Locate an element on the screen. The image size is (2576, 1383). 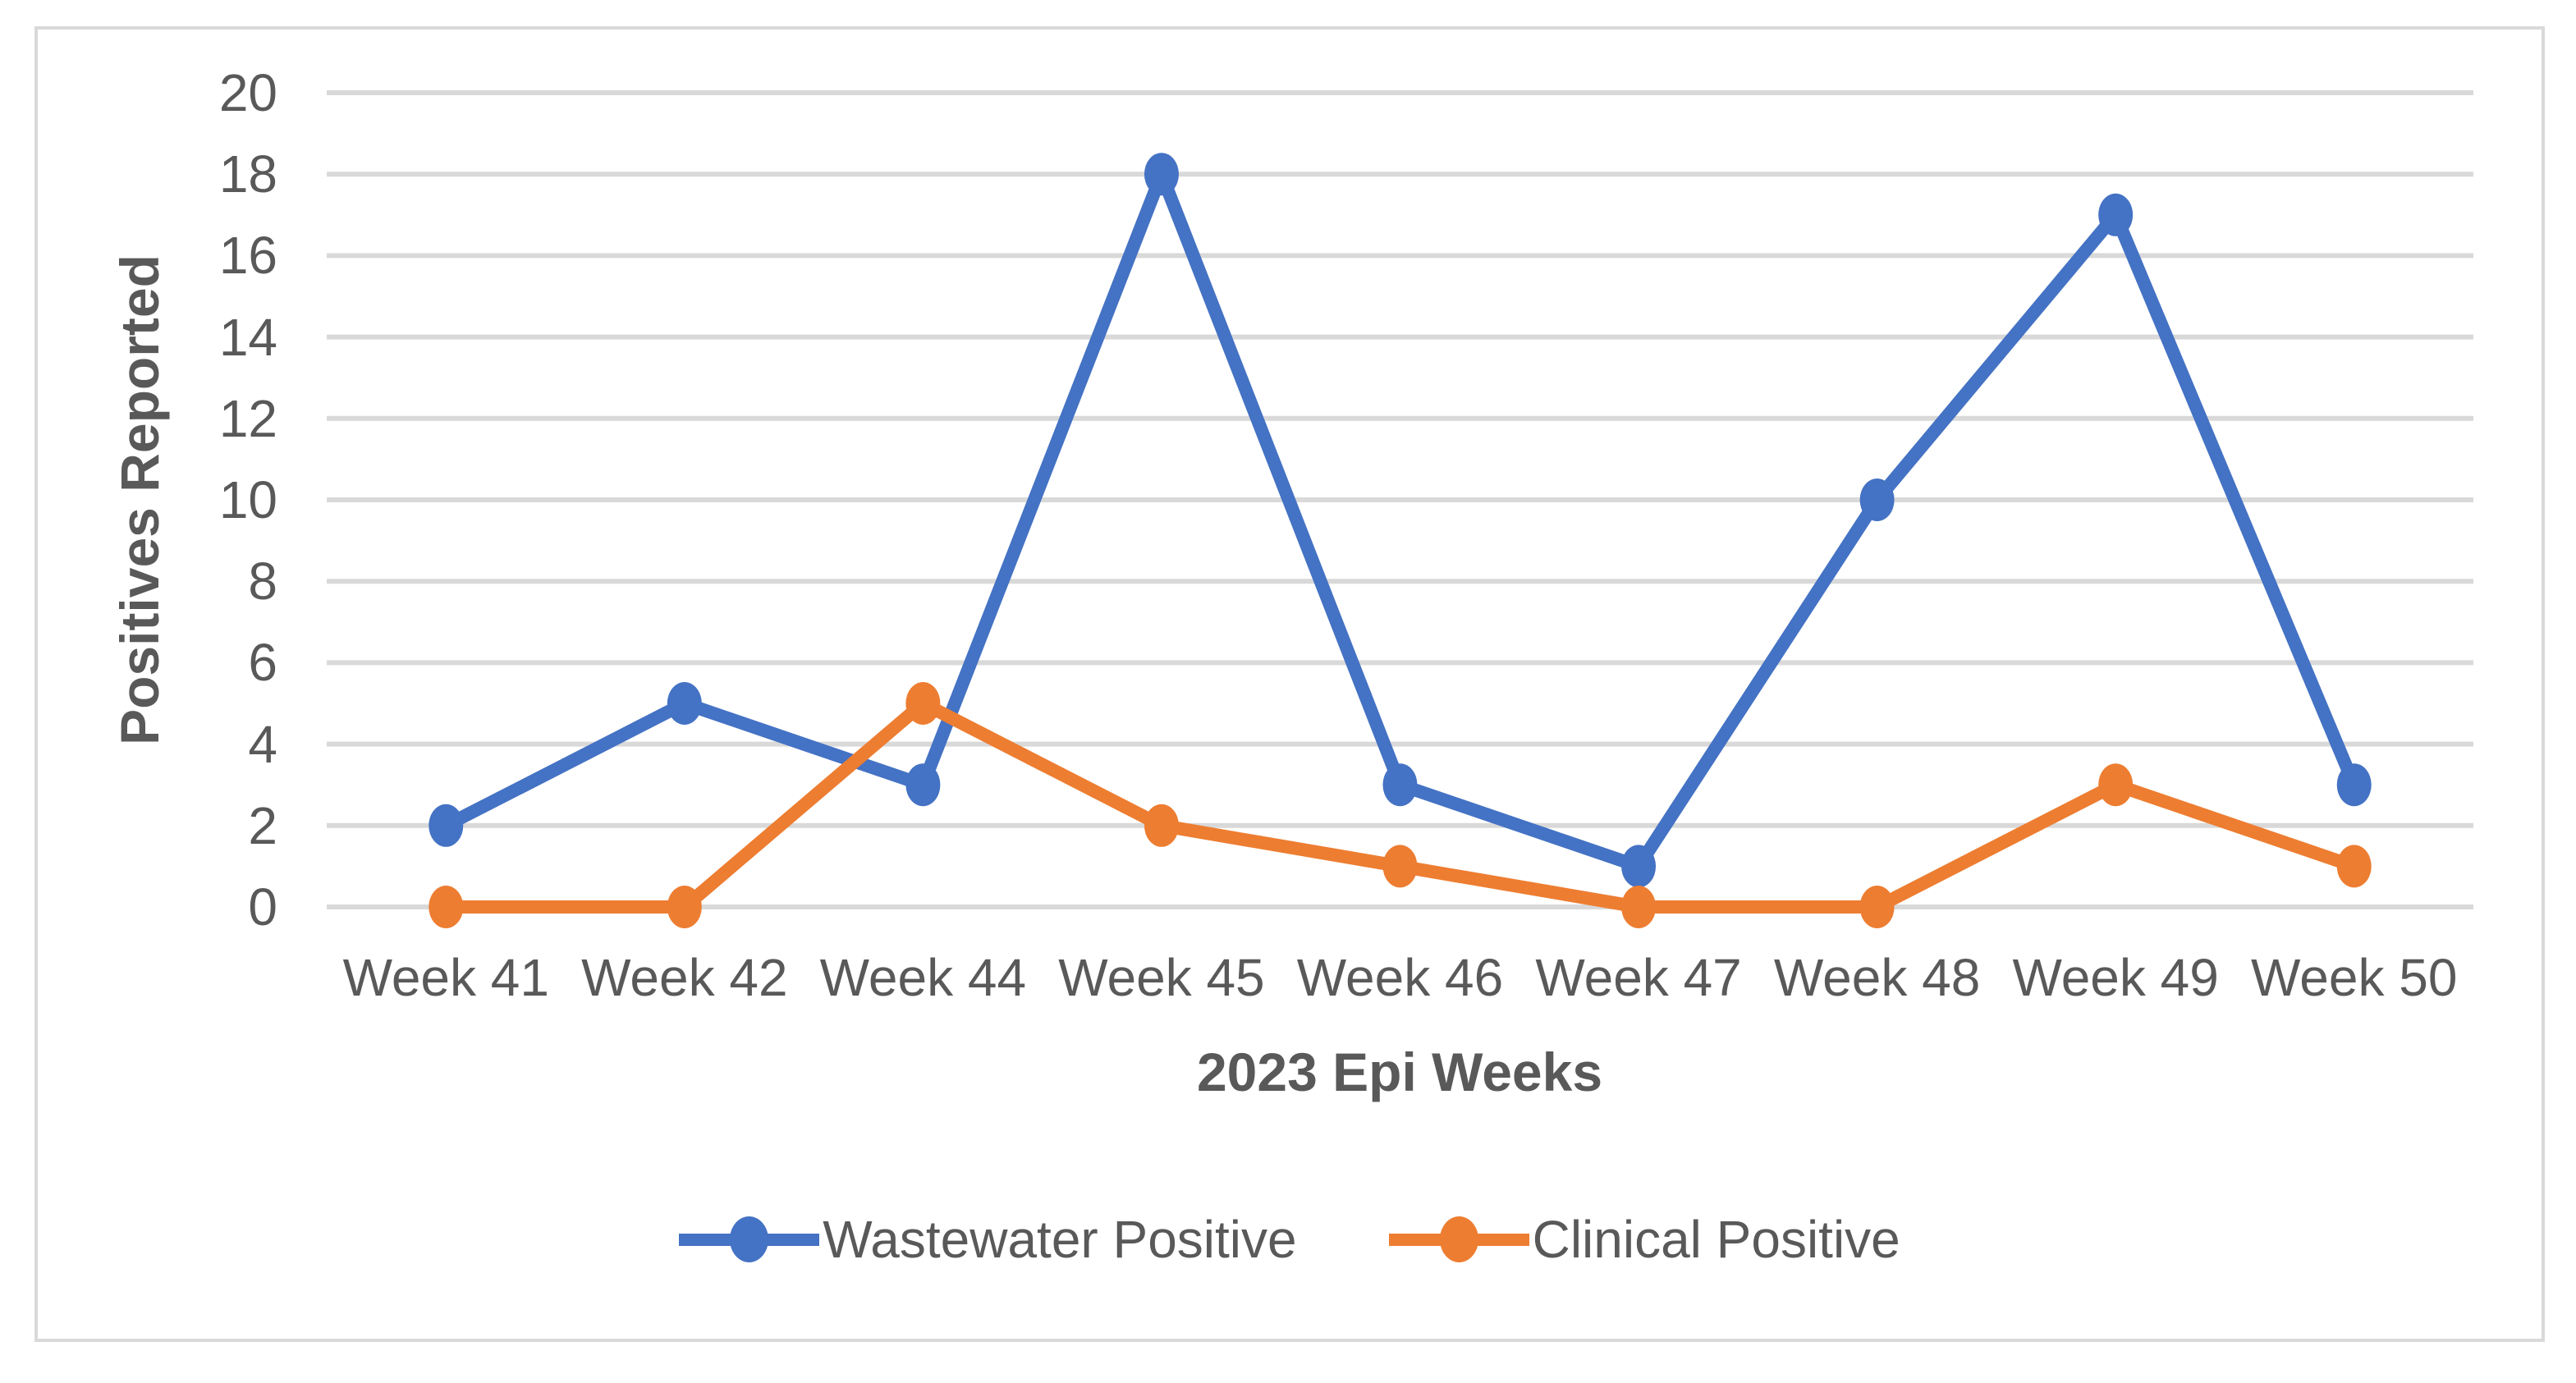
legend-marker-clinical-positive is located at coordinates (1459, 1239).